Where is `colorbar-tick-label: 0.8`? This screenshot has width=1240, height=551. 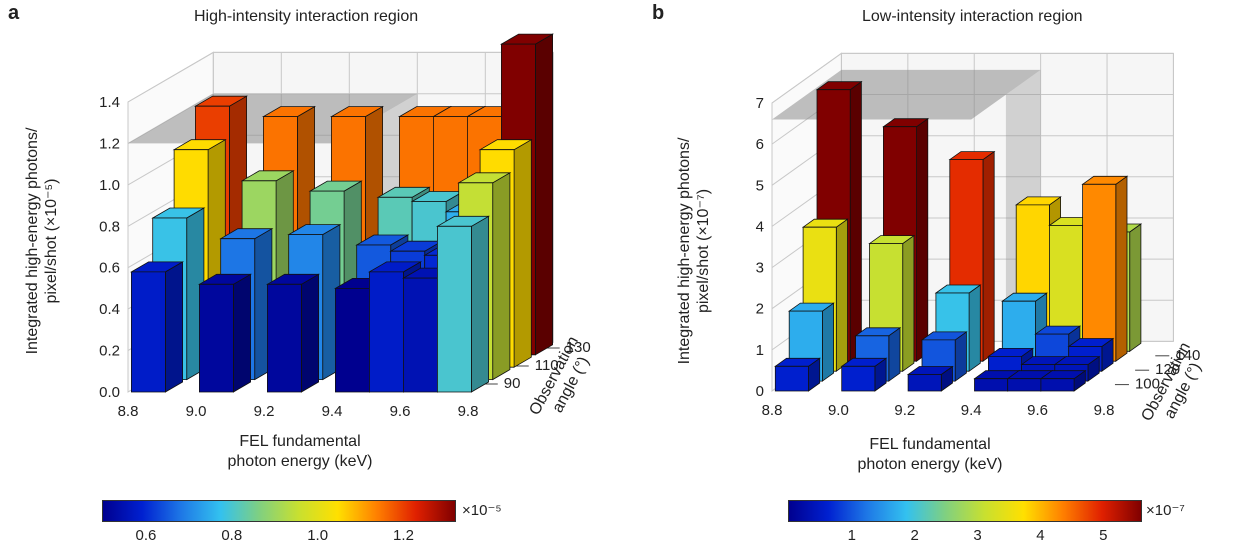
colorbar-tick-label: 0.8 is located at coordinates (232, 535).